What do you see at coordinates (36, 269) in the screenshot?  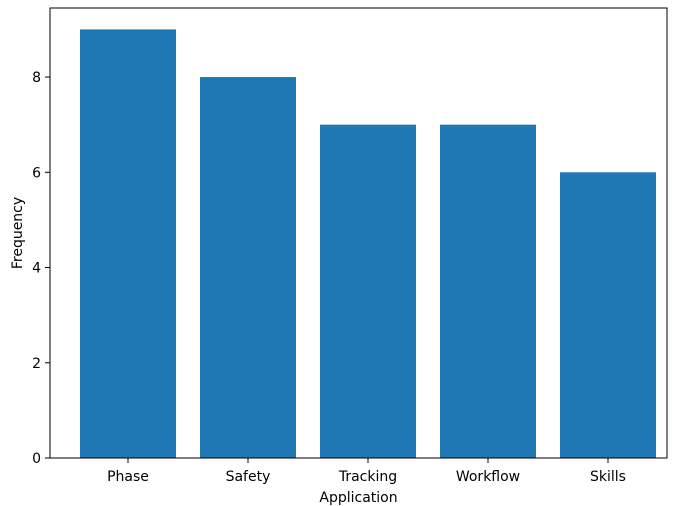 I see `y-tick-label: 4` at bounding box center [36, 269].